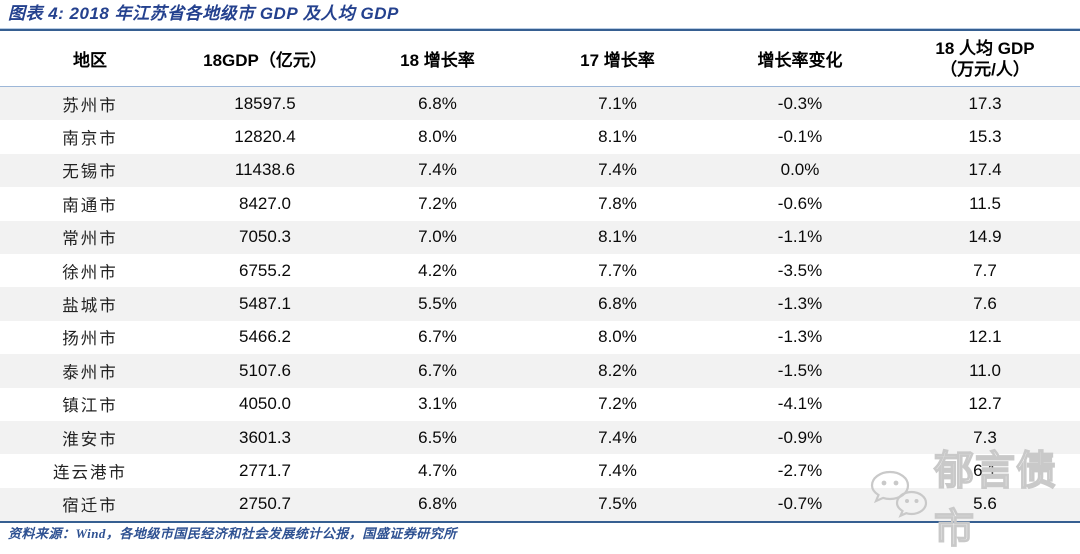 The width and height of the screenshot is (1080, 554). I want to click on column-header-growth-change: 增长率变化, so click(800, 60).